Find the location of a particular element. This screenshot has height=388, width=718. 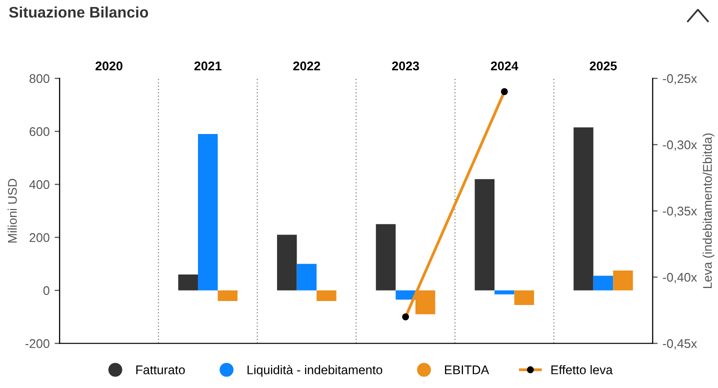

y-axis-title: Milioni USD is located at coordinates (12, 210).